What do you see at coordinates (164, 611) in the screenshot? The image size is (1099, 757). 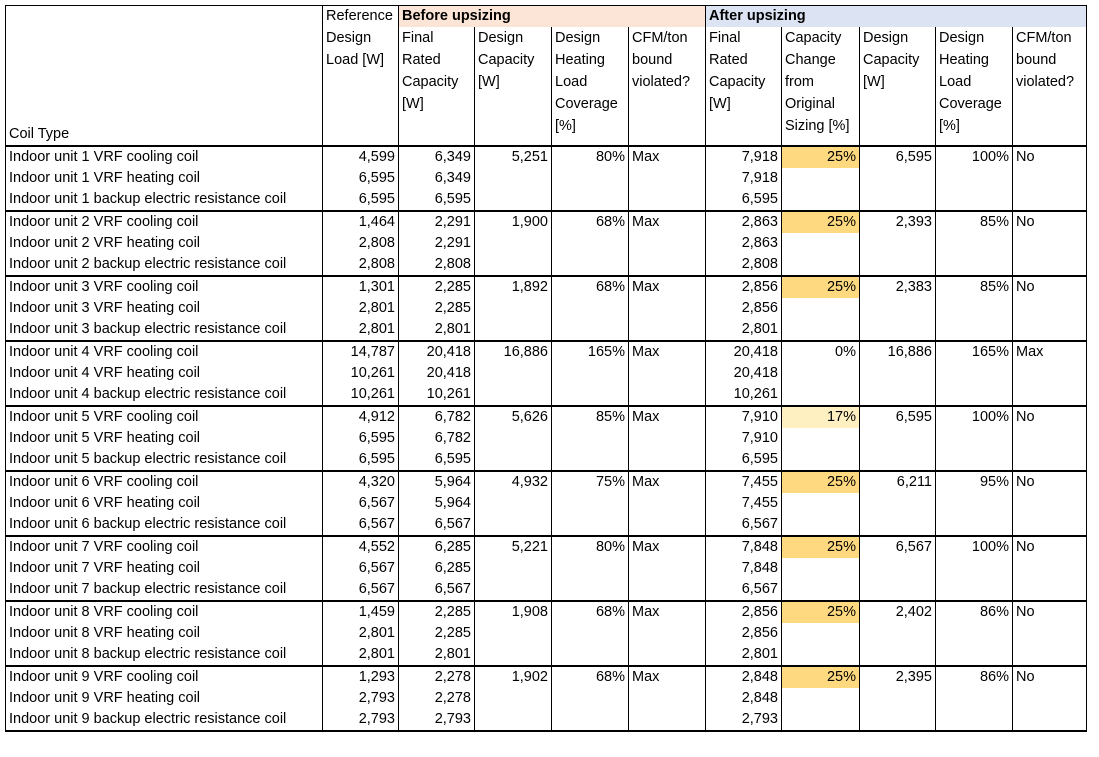 I see `coil-type-cell: Indoor unit 8 VRF cooling coil` at bounding box center [164, 611].